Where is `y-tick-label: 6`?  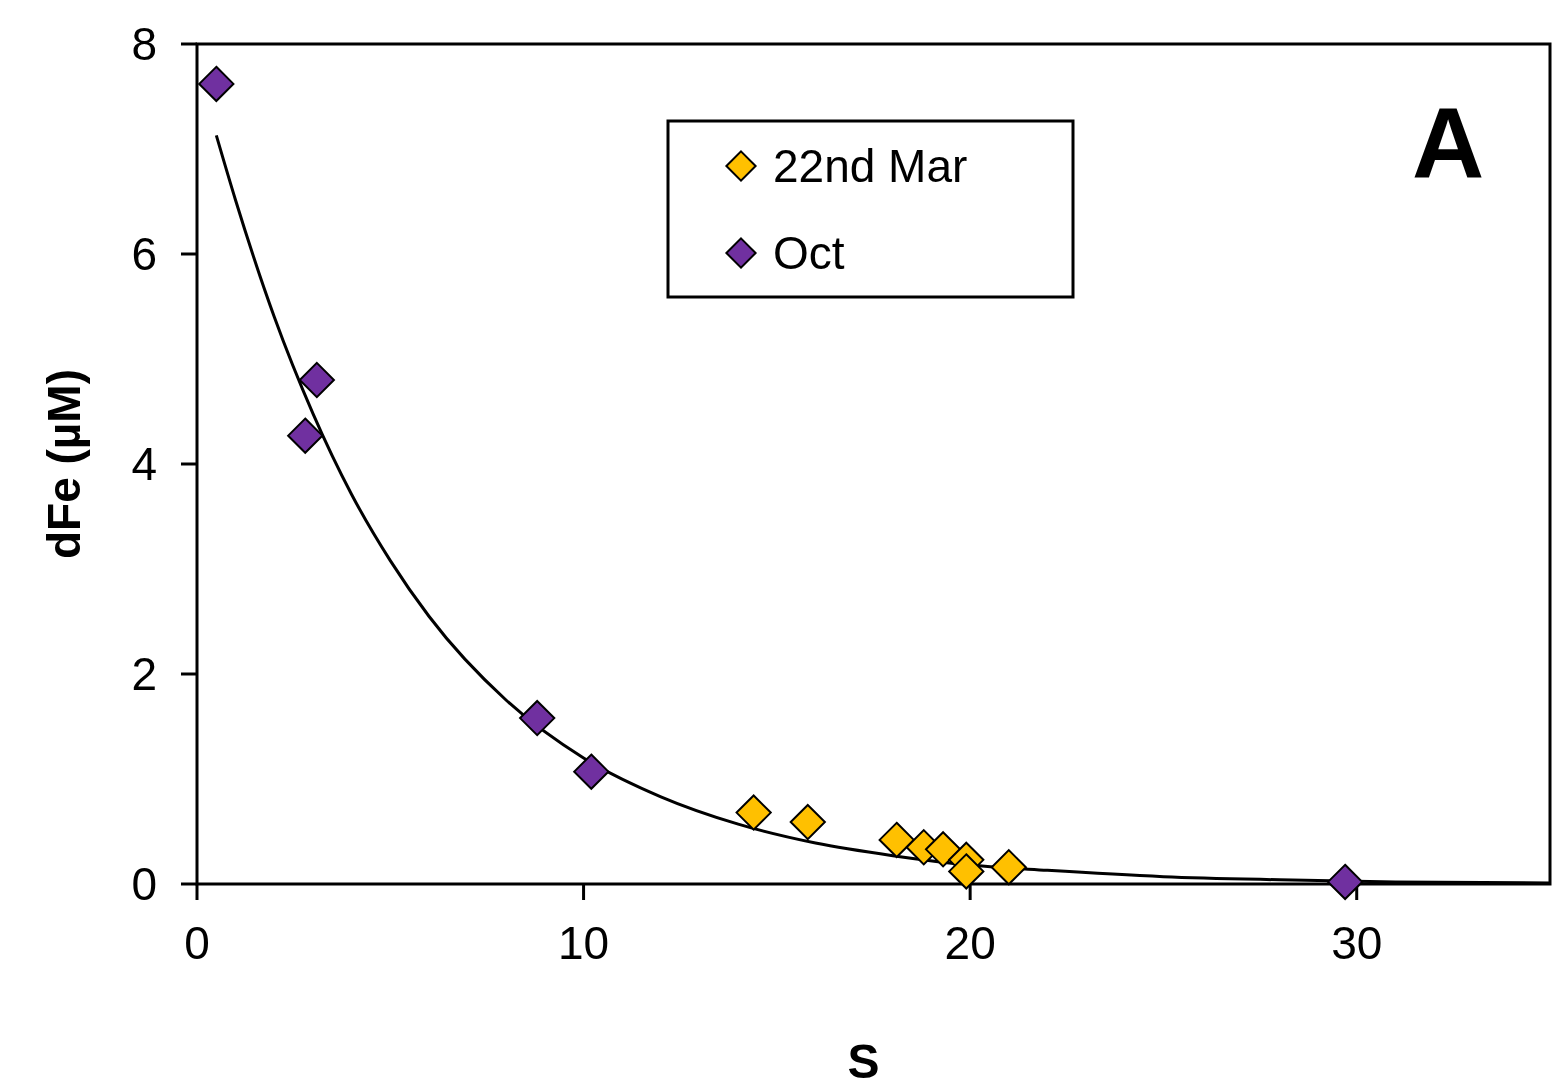 y-tick-label: 6 is located at coordinates (144, 254).